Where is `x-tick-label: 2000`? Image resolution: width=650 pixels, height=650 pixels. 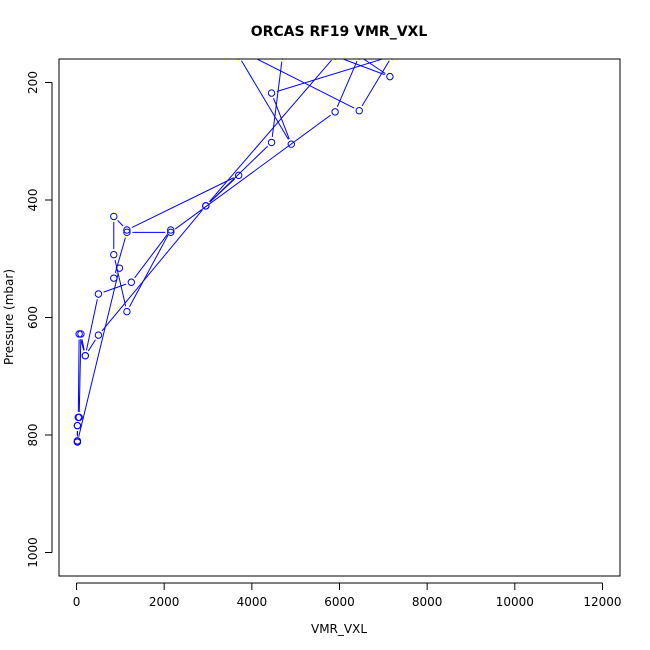
x-tick-label: 2000 is located at coordinates (164, 602).